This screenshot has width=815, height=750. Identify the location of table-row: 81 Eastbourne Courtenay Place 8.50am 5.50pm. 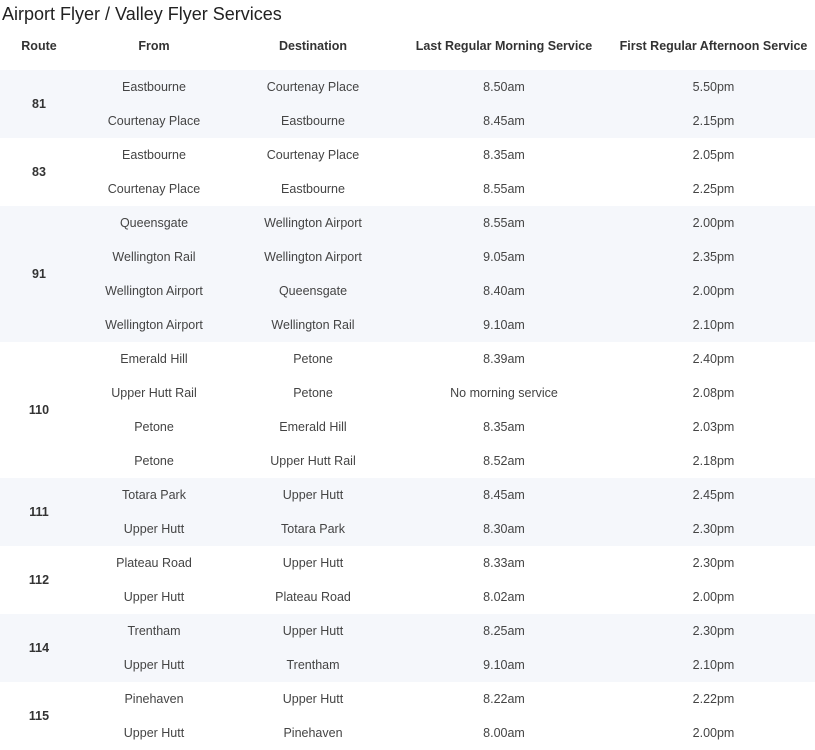
(407, 104).